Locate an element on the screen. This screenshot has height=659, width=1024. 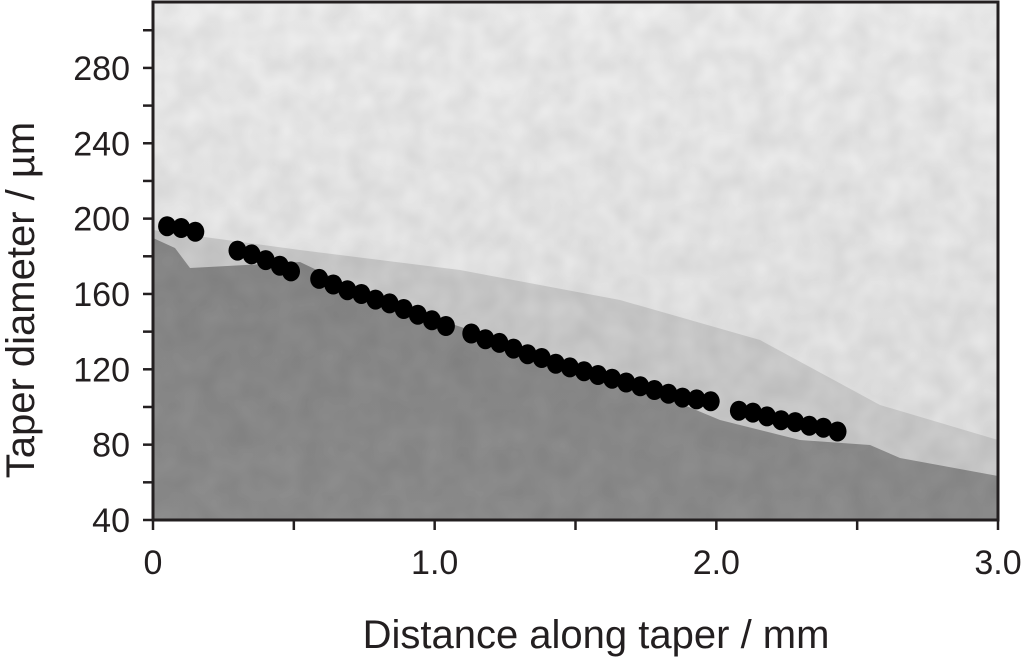
y-tick-label: 80 is located at coordinates (111, 446).